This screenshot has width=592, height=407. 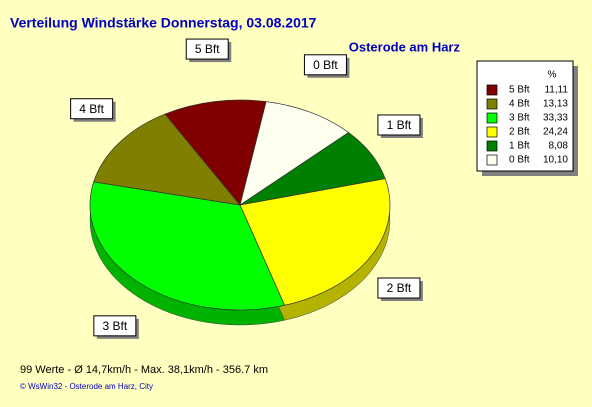 What do you see at coordinates (555, 104) in the screenshot?
I see `legend-value: 13,13` at bounding box center [555, 104].